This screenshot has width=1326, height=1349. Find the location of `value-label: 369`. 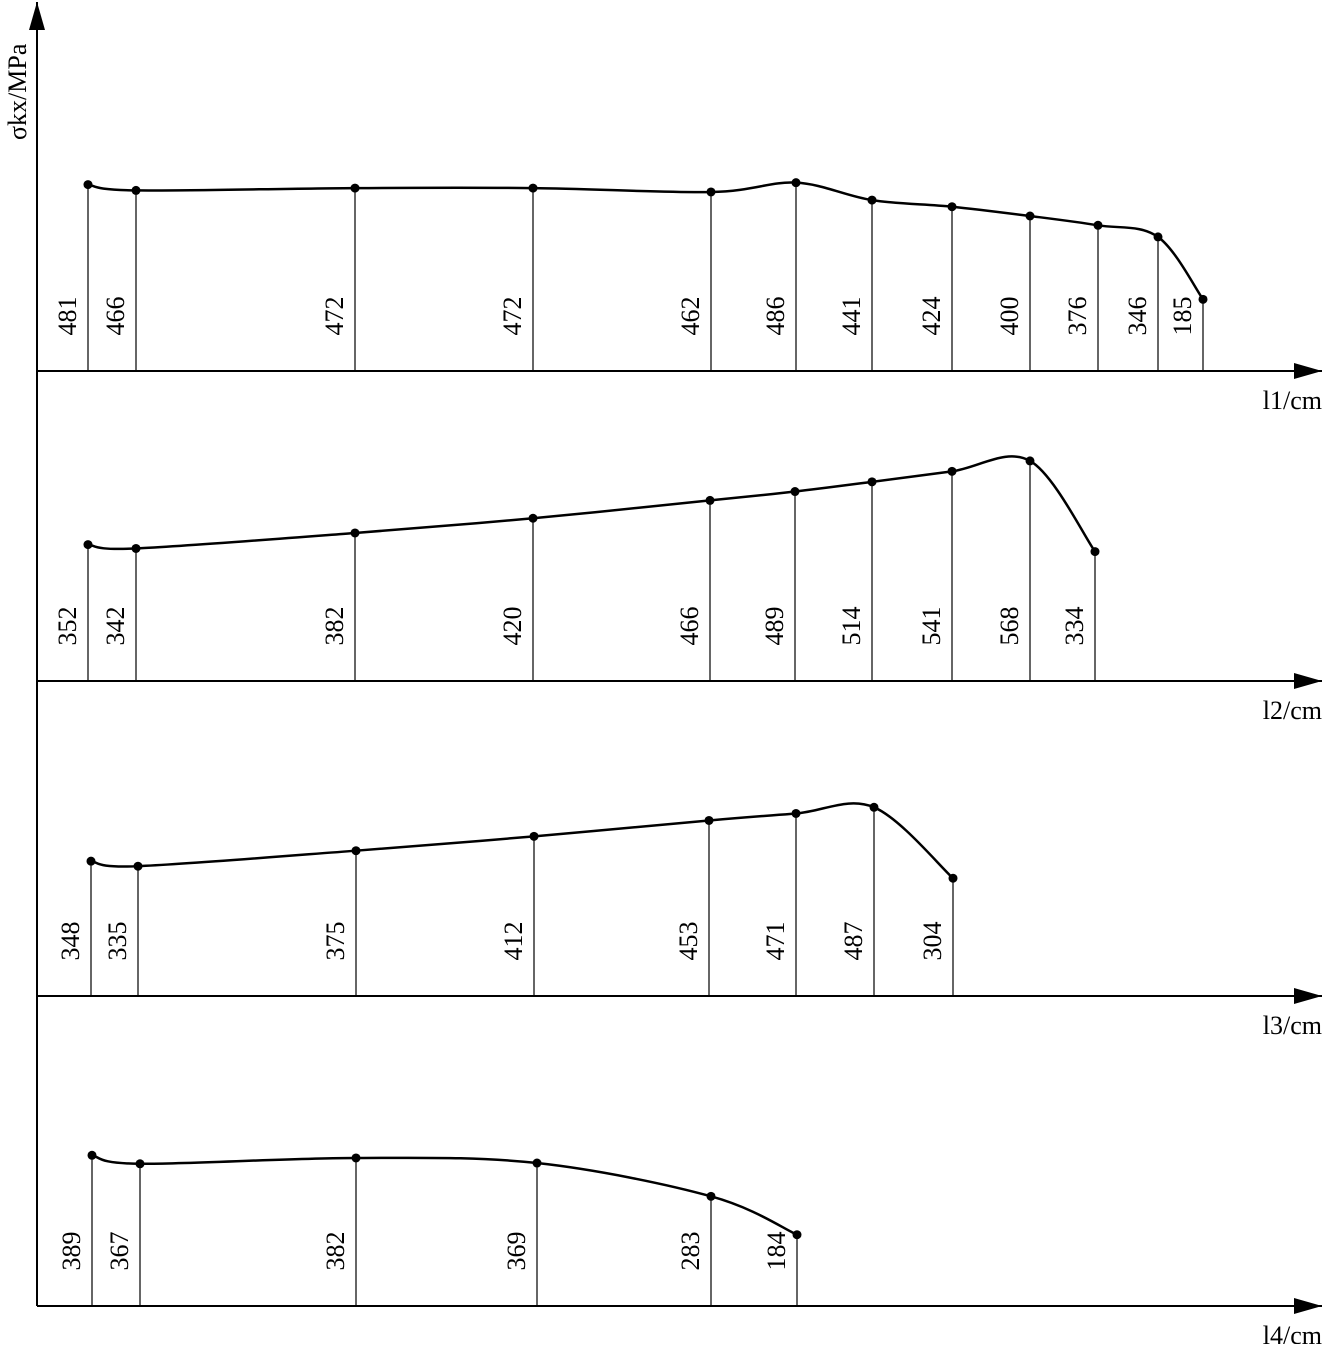

value-label: 369 is located at coordinates (516, 1251).